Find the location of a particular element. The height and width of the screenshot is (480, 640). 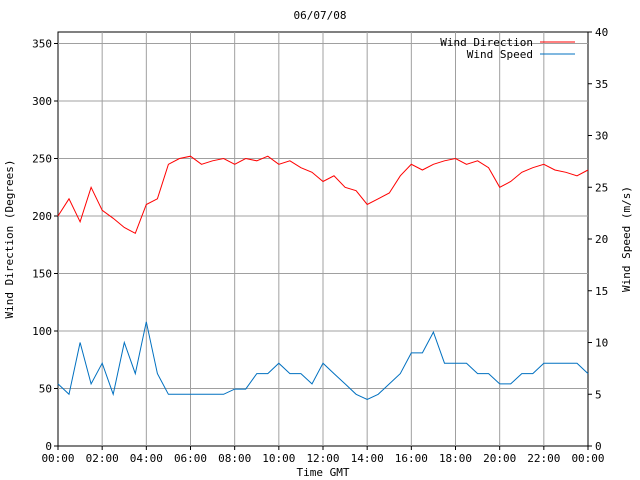

y-left-tick-label: 350 is located at coordinates (42, 44).